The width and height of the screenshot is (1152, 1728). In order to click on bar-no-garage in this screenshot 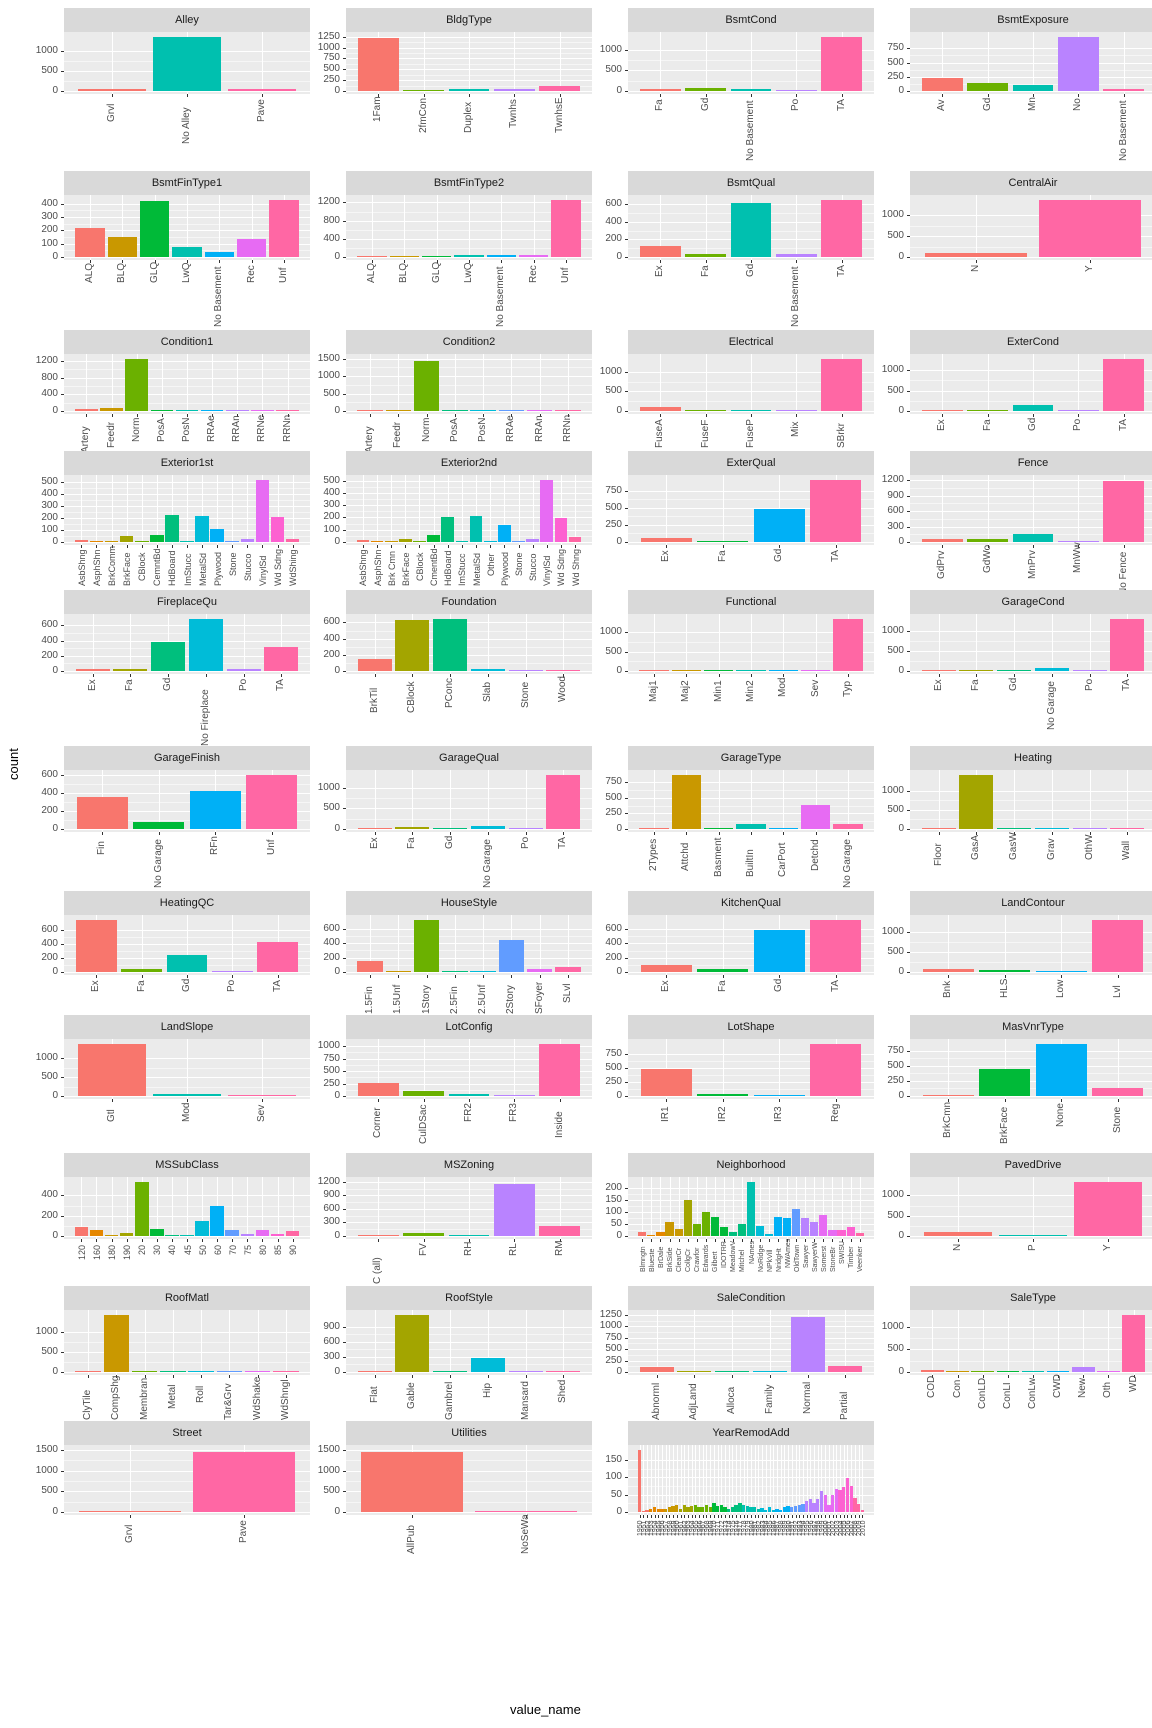, I will do `click(159, 825)`.